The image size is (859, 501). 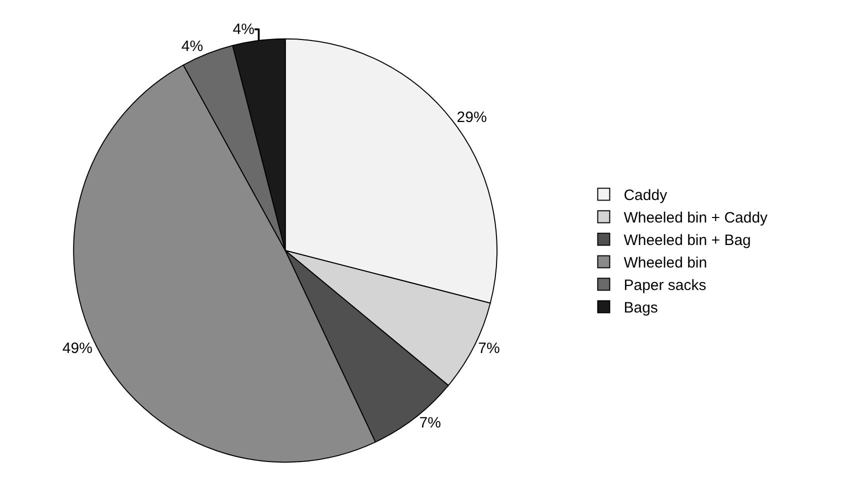 What do you see at coordinates (665, 285) in the screenshot?
I see `legend-label: Paper sacks` at bounding box center [665, 285].